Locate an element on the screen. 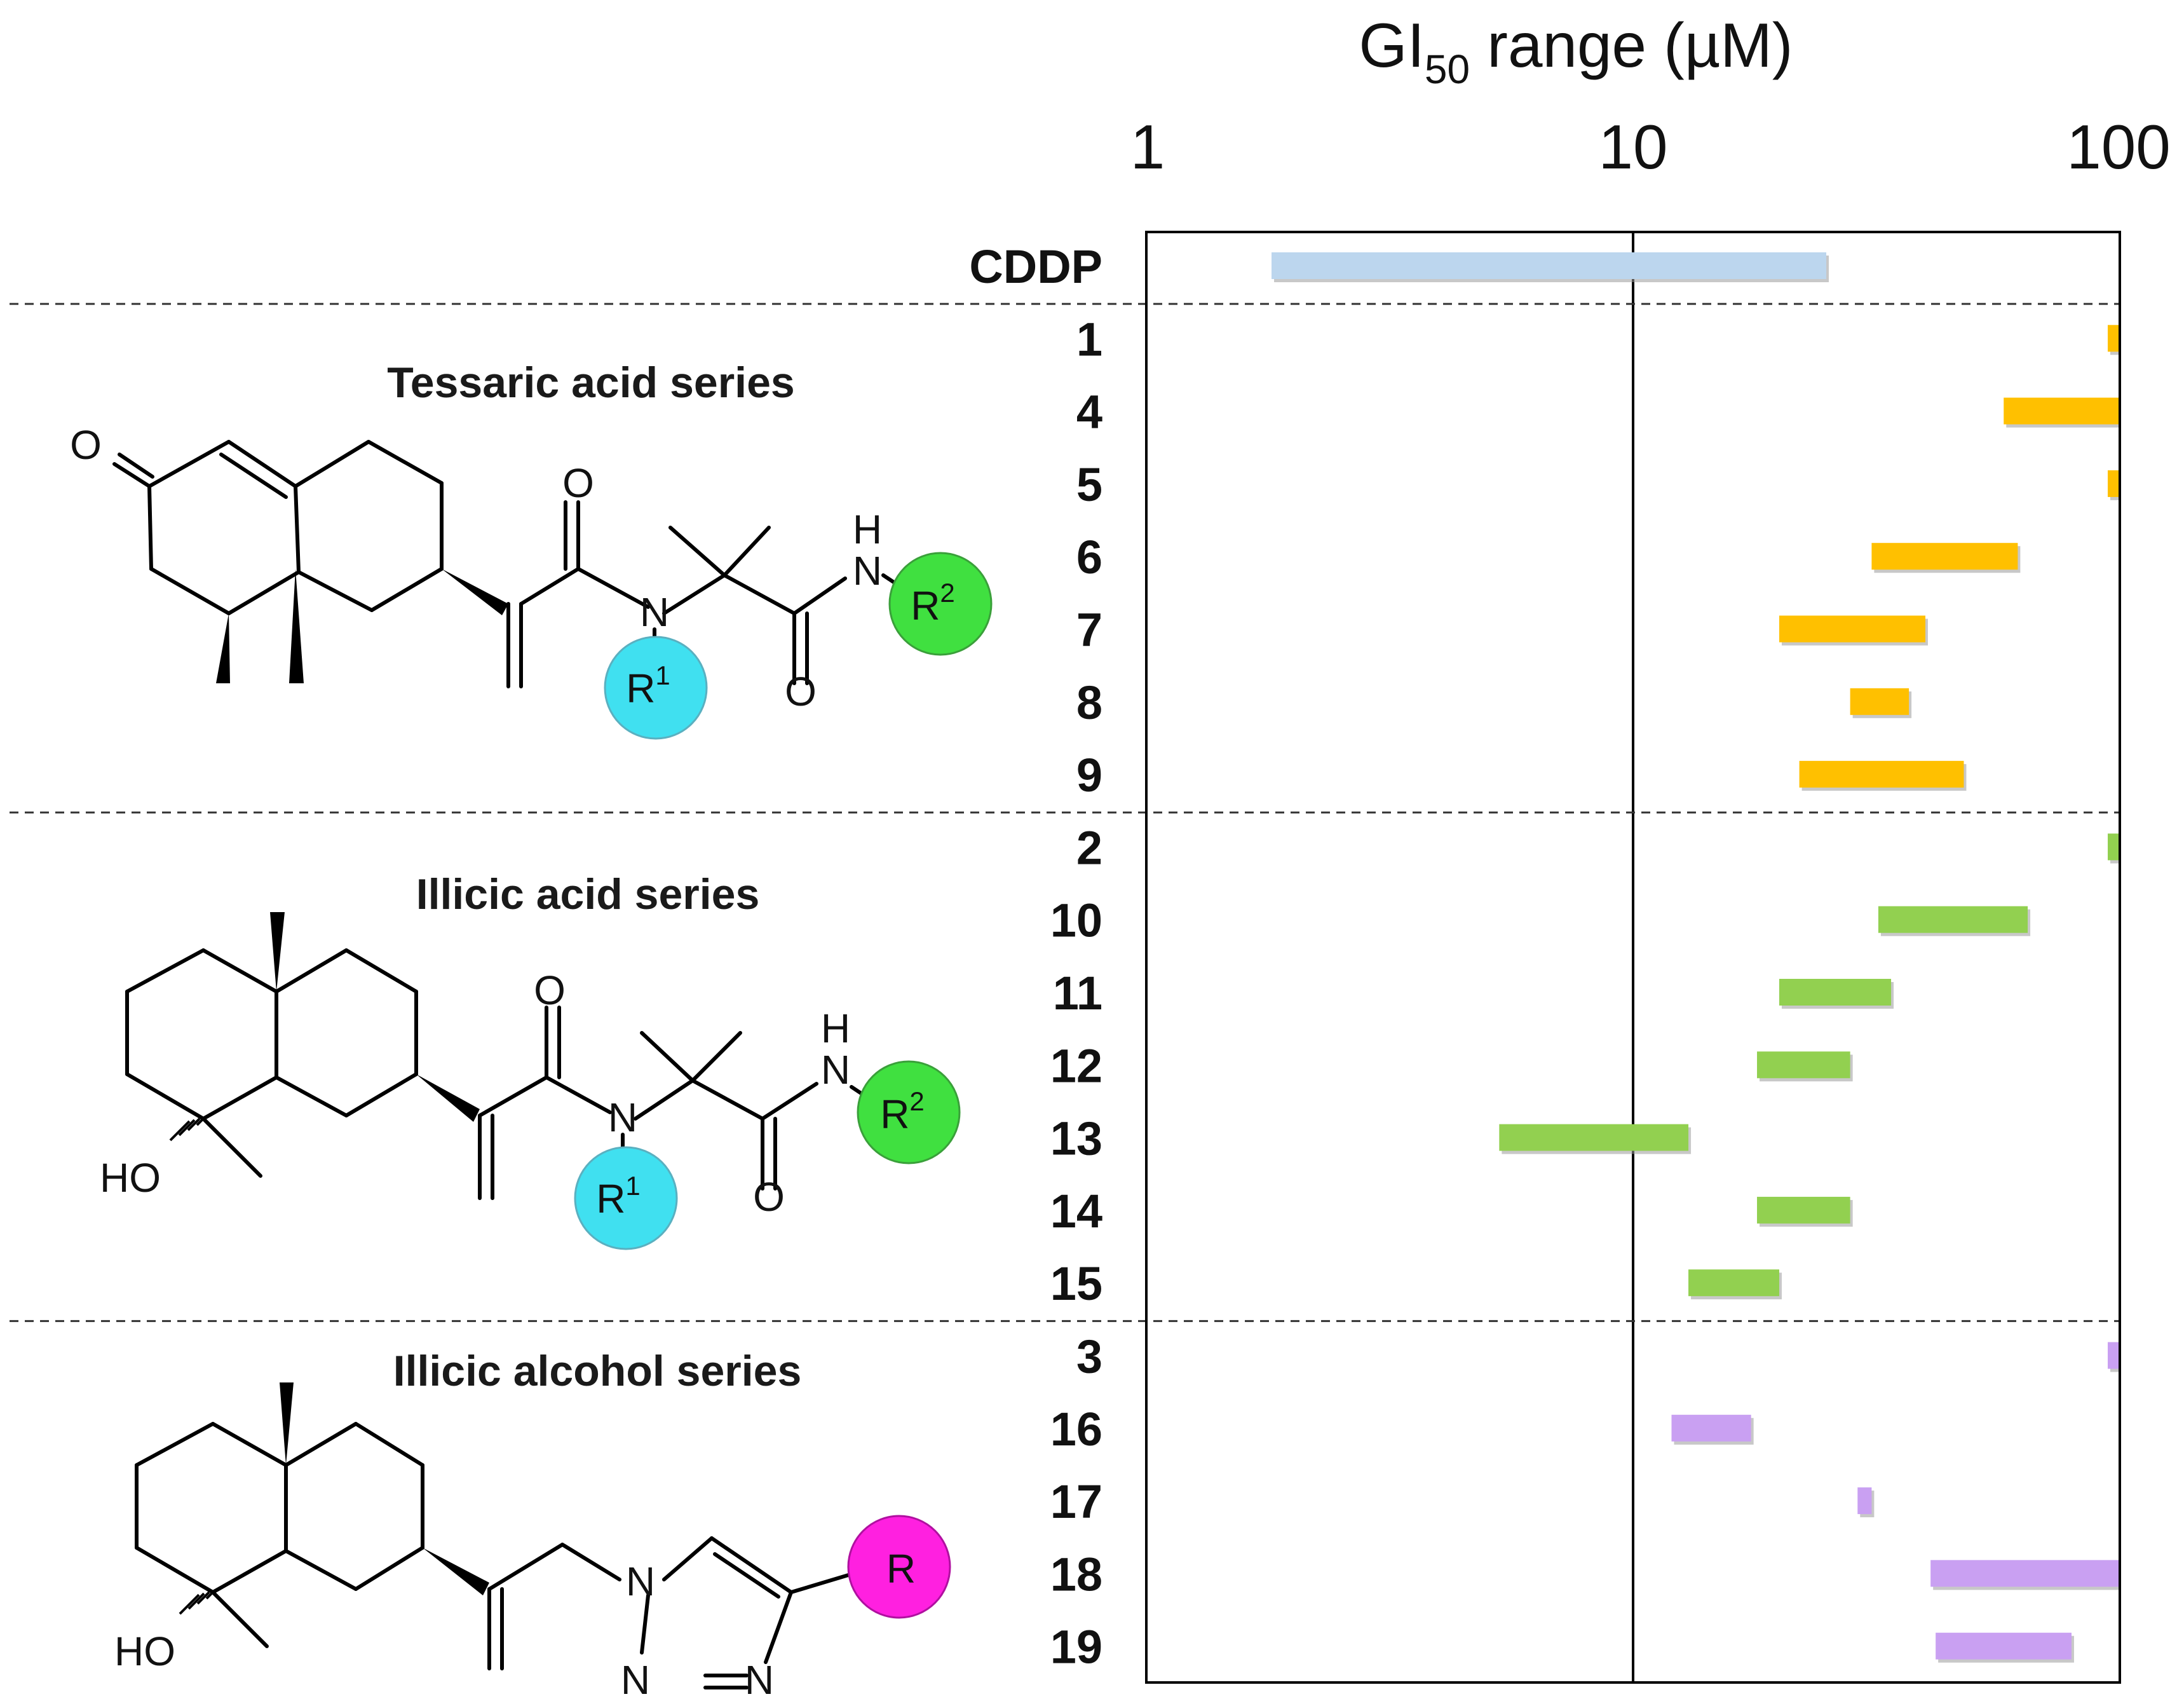 This screenshot has width=2184, height=1706. row-label: 6 is located at coordinates (1089, 557).